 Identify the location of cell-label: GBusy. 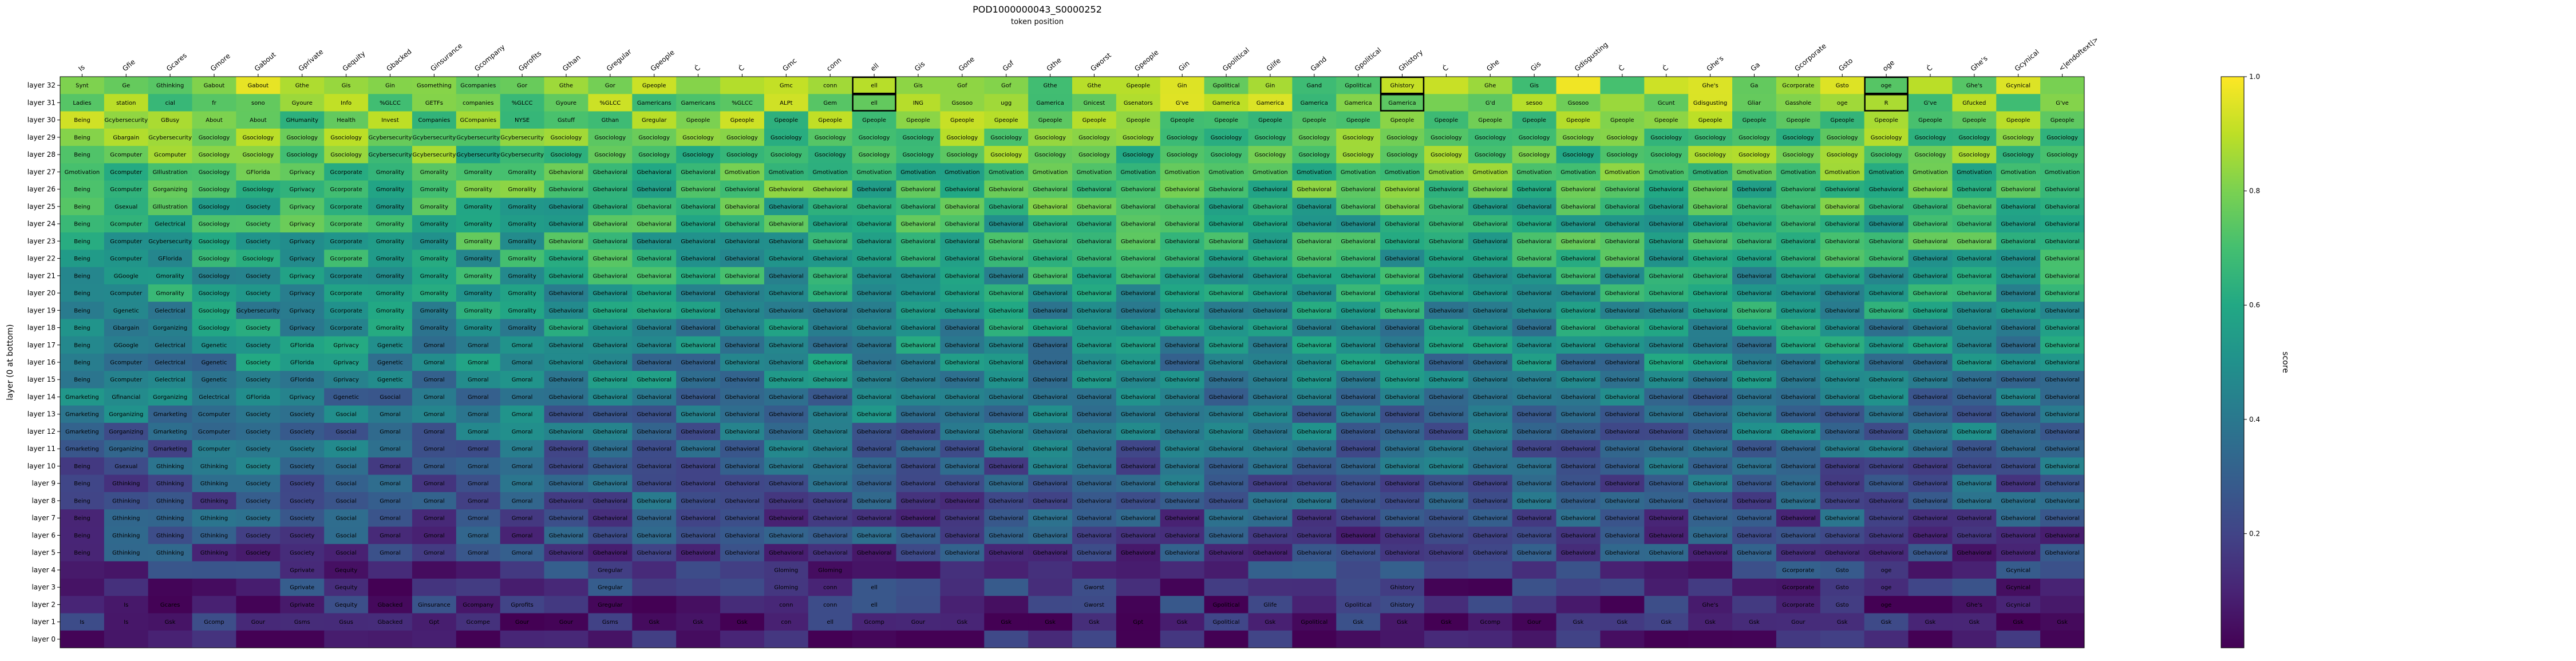
(170, 120).